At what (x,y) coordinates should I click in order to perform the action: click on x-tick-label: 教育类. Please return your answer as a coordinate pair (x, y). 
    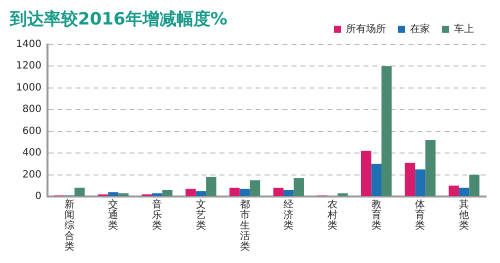
    Looking at the image, I should click on (376, 215).